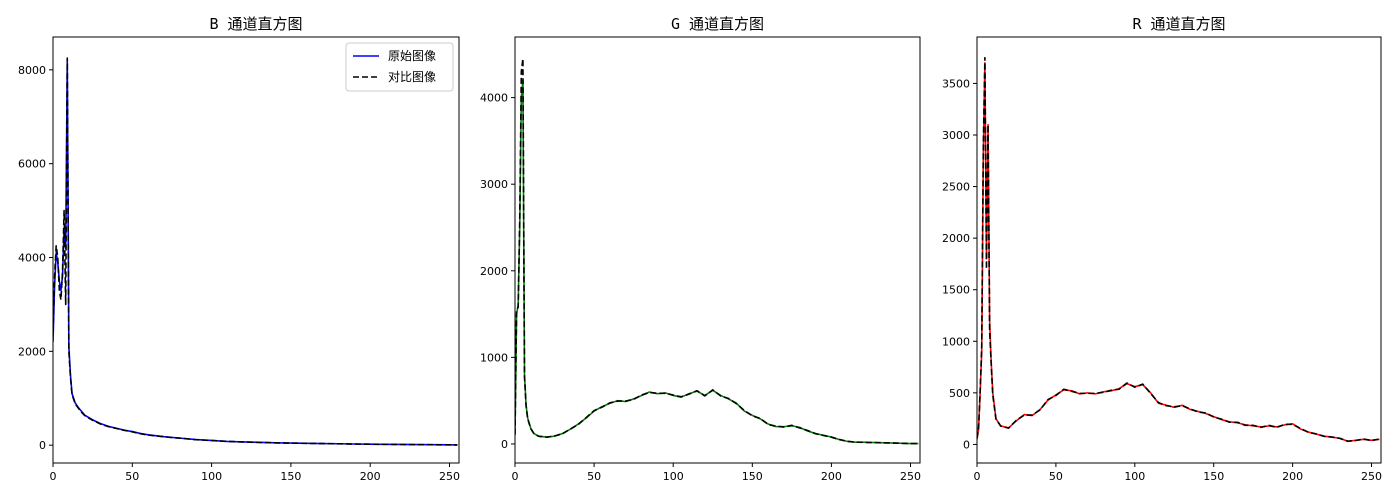 This screenshot has height=500, width=1400. What do you see at coordinates (32, 164) in the screenshot?
I see `y-tick-label: 6000` at bounding box center [32, 164].